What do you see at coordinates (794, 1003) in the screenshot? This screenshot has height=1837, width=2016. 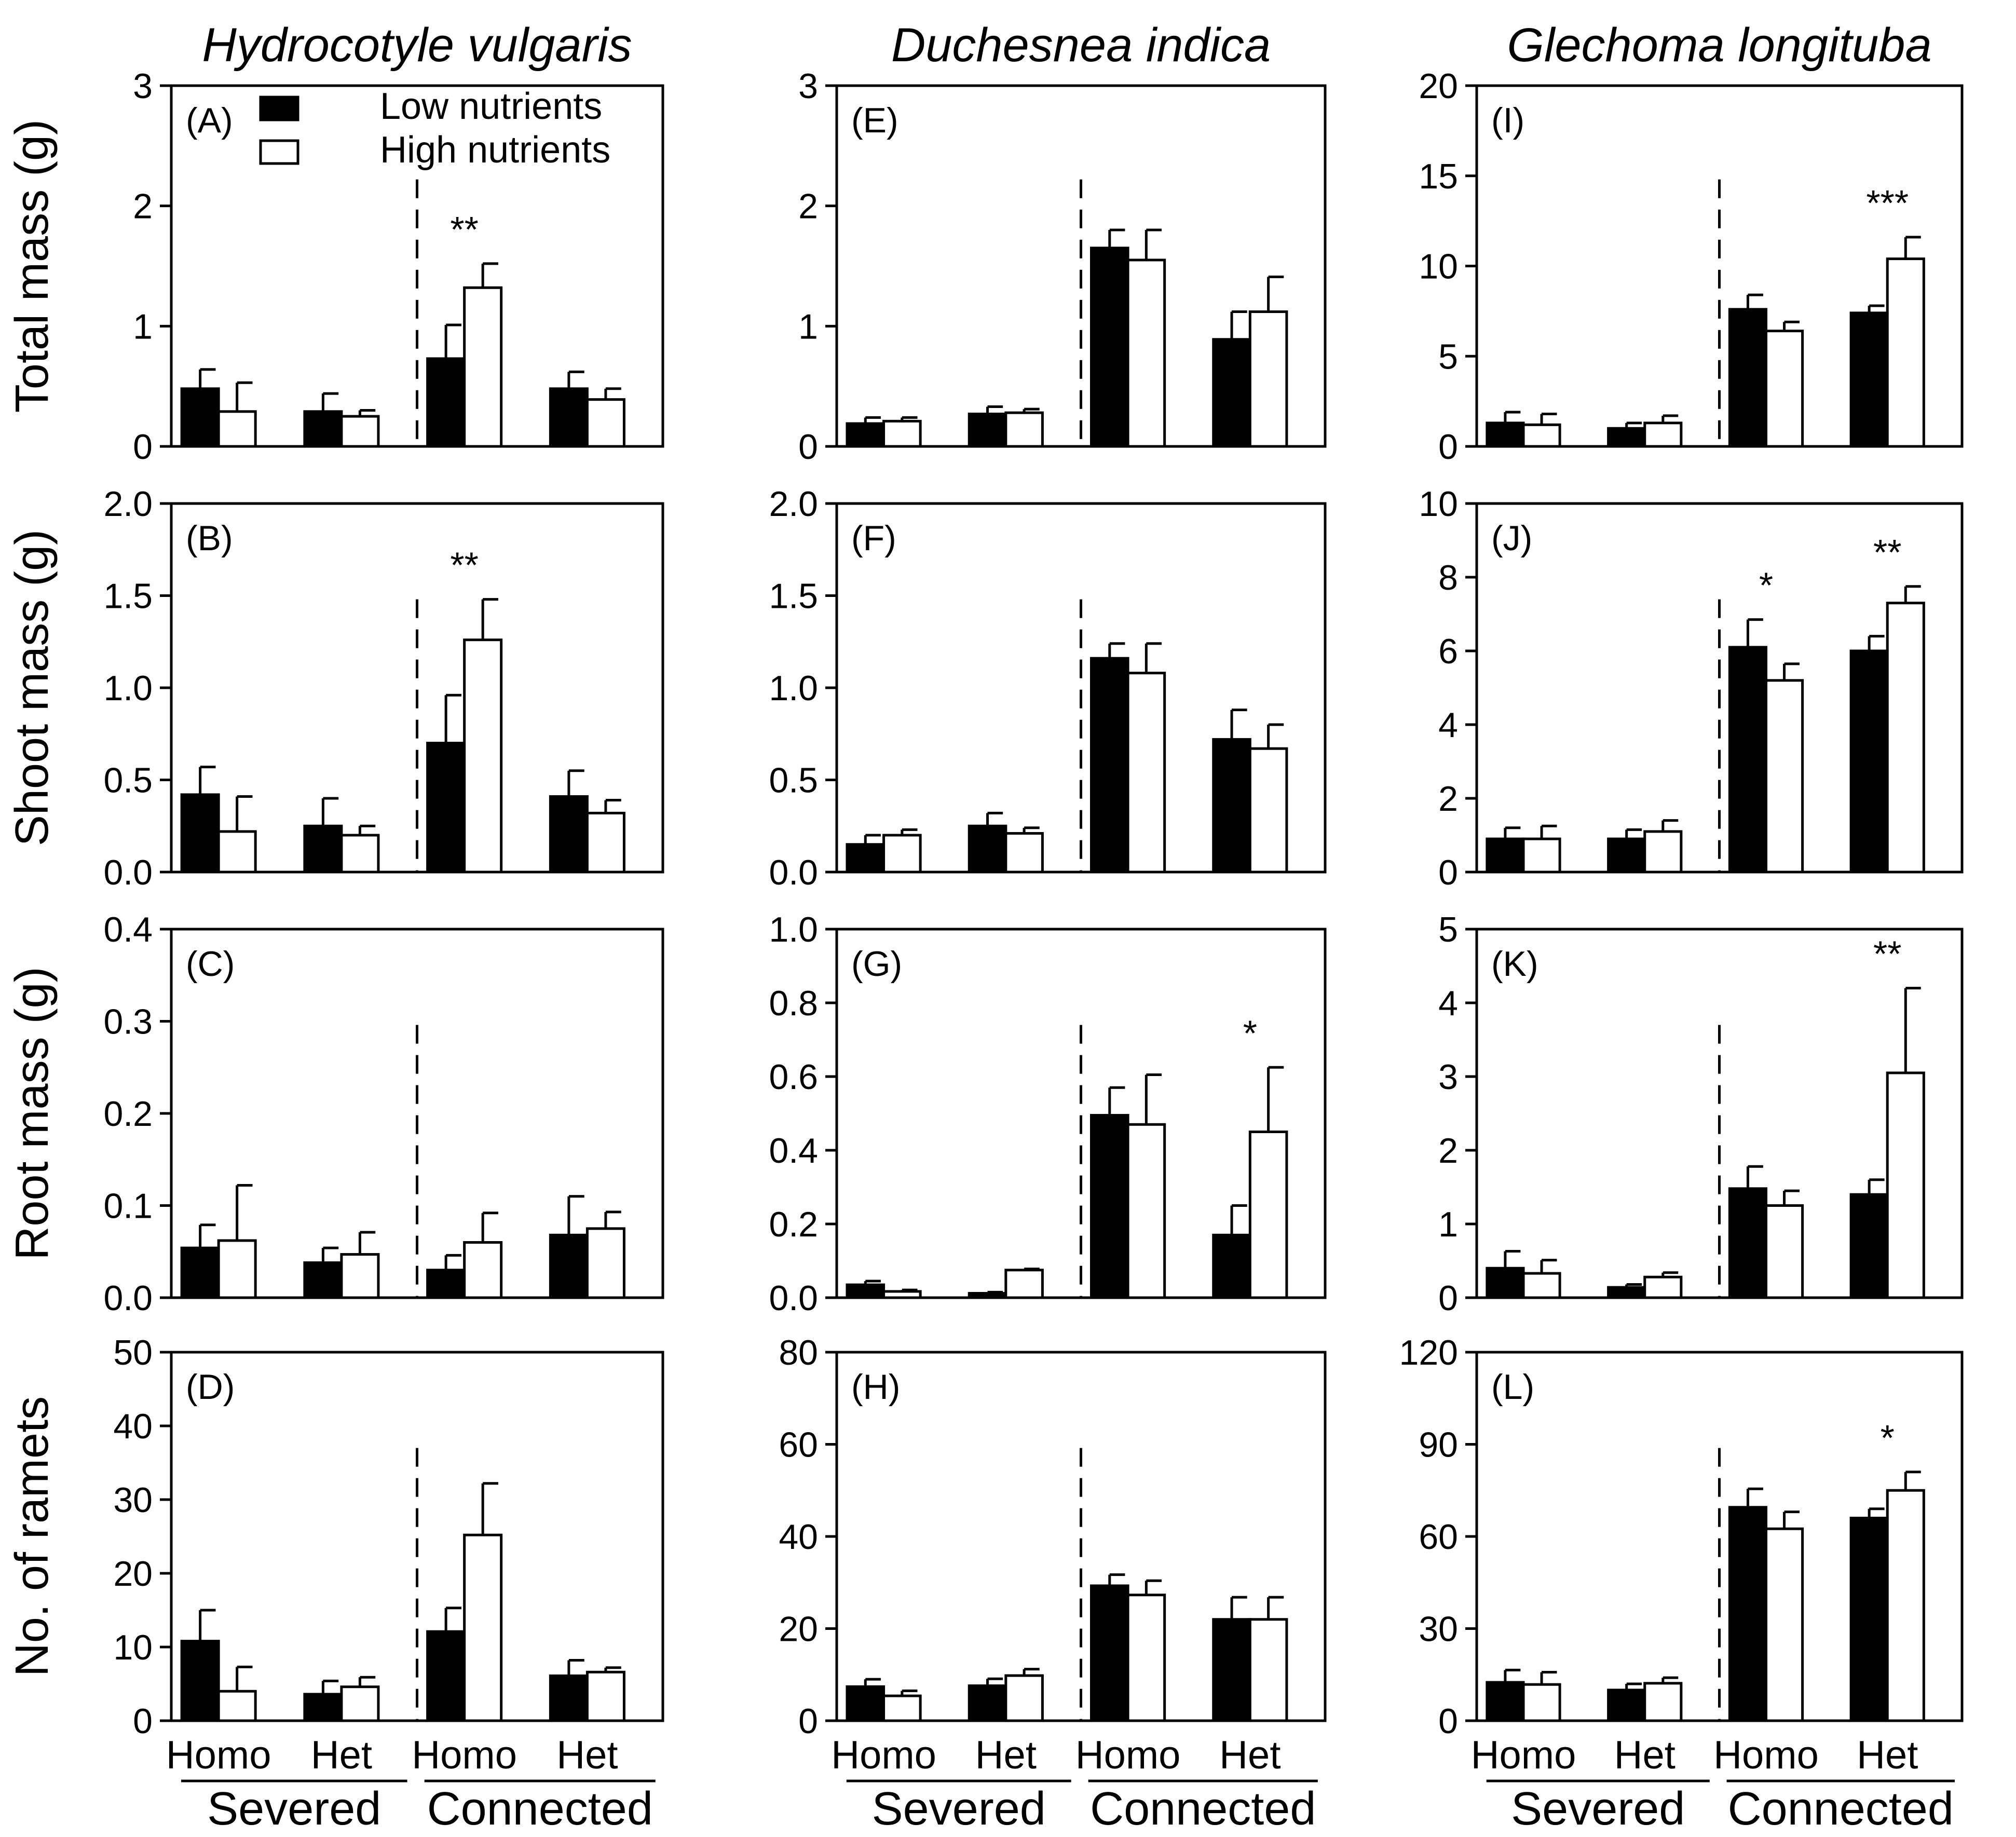 I see `y-tick-label: 0.8` at bounding box center [794, 1003].